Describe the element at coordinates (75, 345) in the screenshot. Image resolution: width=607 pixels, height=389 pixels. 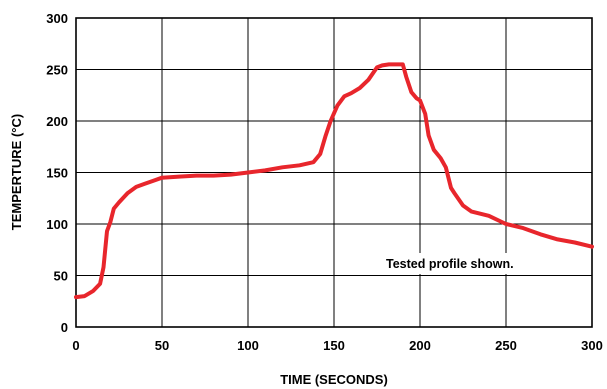
I see `x-tick-label: 0` at that location.